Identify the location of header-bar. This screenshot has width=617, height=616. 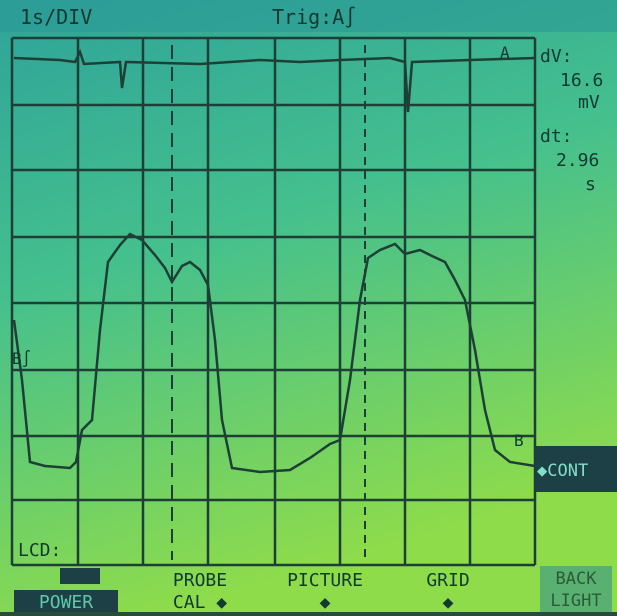
(308, 16).